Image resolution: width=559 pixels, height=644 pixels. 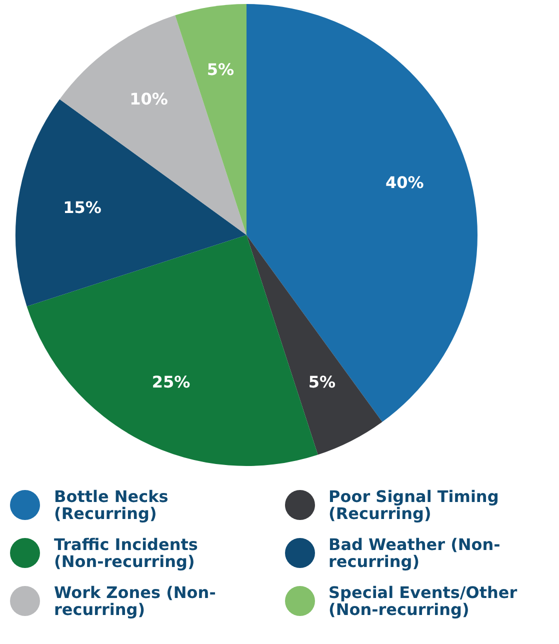 I want to click on legend-label: Work Zones (Non-recurring), so click(x=135, y=601).